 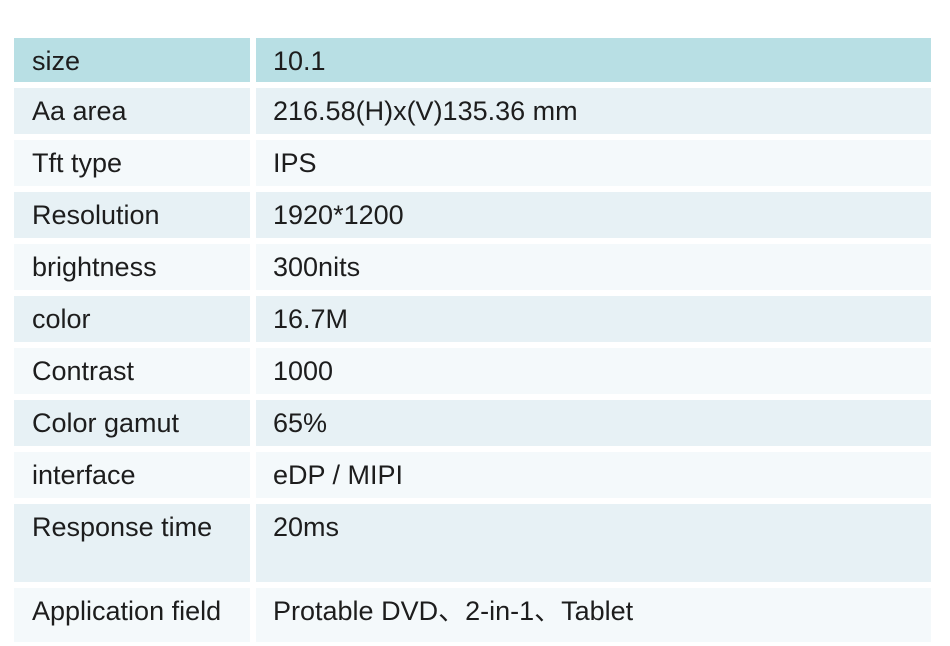 I want to click on spec-row: Response time 20ms, so click(x=472, y=543).